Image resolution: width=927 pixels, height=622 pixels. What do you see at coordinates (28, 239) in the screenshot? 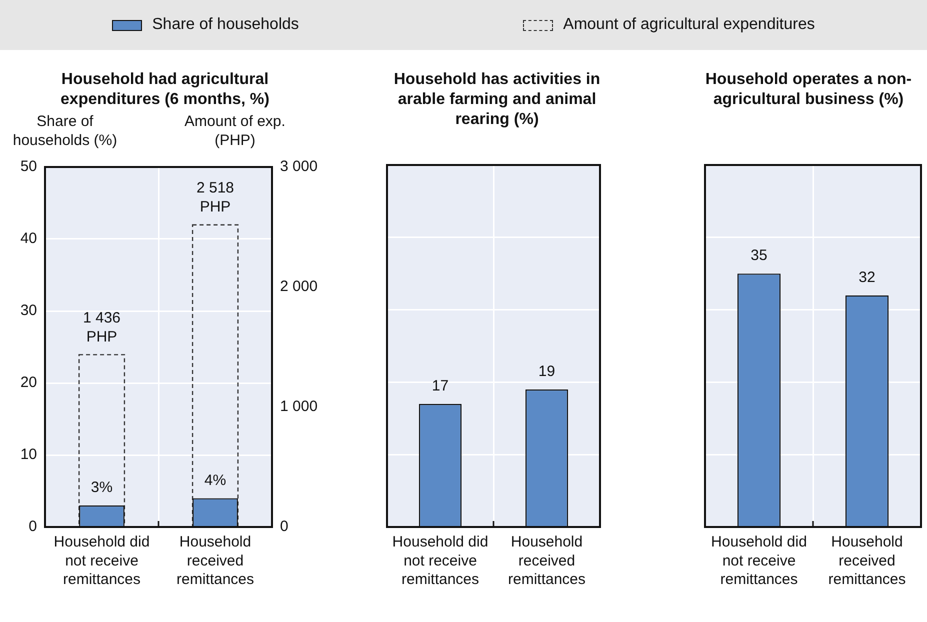
I see `y-tick-label: 40` at bounding box center [28, 239].